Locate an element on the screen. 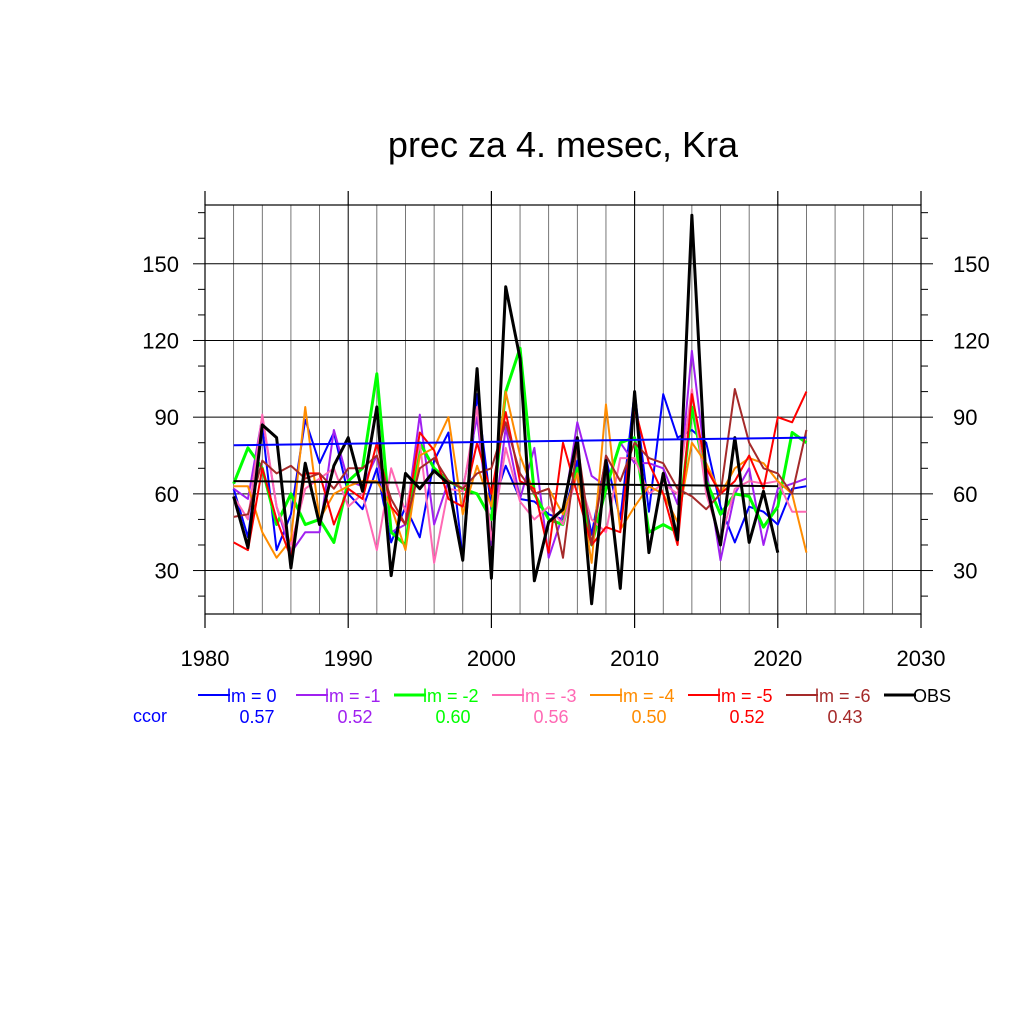 The height and width of the screenshot is (1024, 1024). y-tick-label: 30 is located at coordinates (167, 571).